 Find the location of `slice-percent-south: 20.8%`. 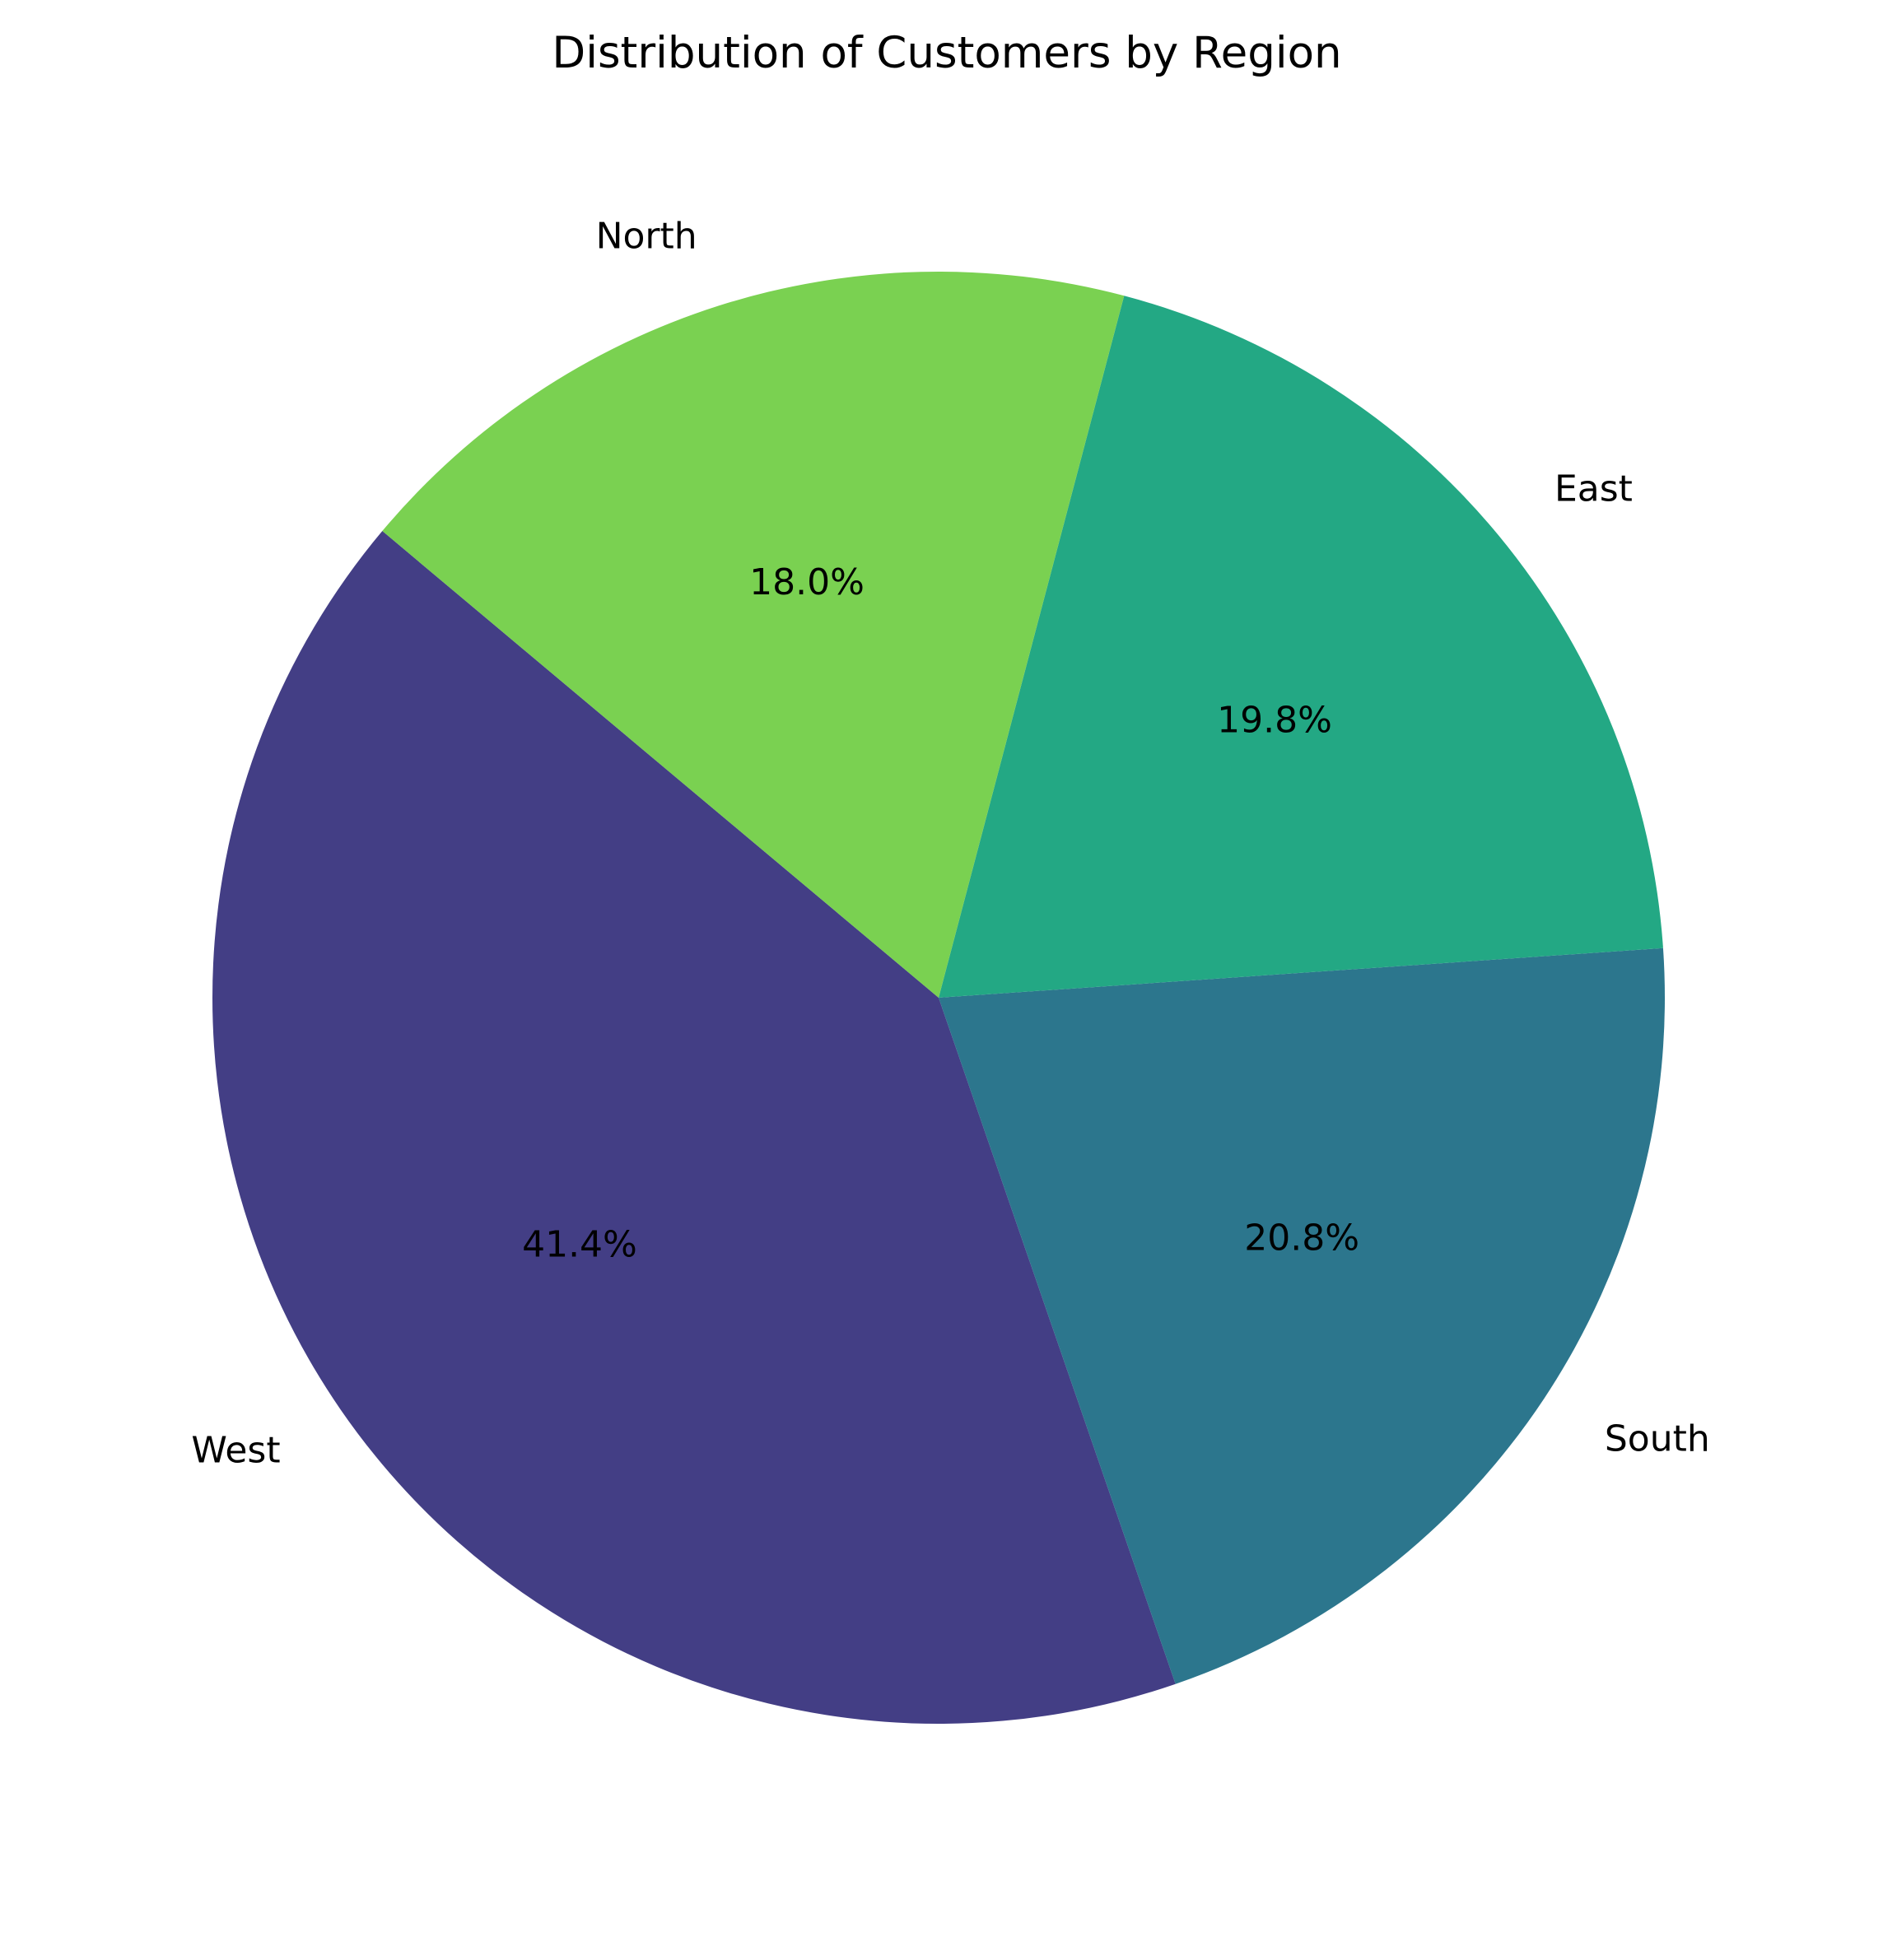

slice-percent-south: 20.8% is located at coordinates (1301, 1238).